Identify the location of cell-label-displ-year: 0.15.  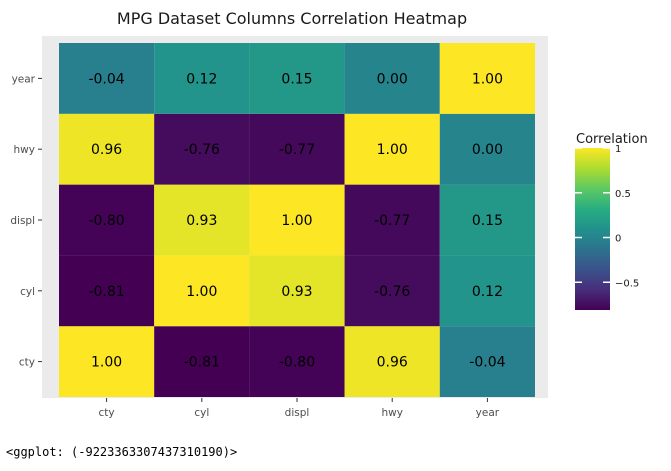
(487, 221).